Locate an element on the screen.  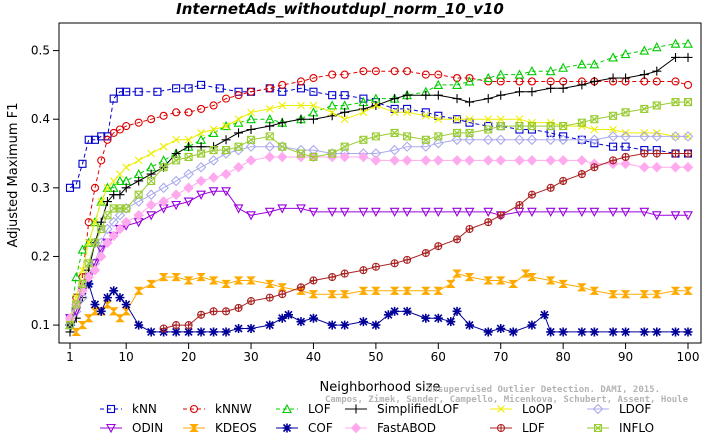
legend-item-odin: ODIN is located at coordinates (131, 427).